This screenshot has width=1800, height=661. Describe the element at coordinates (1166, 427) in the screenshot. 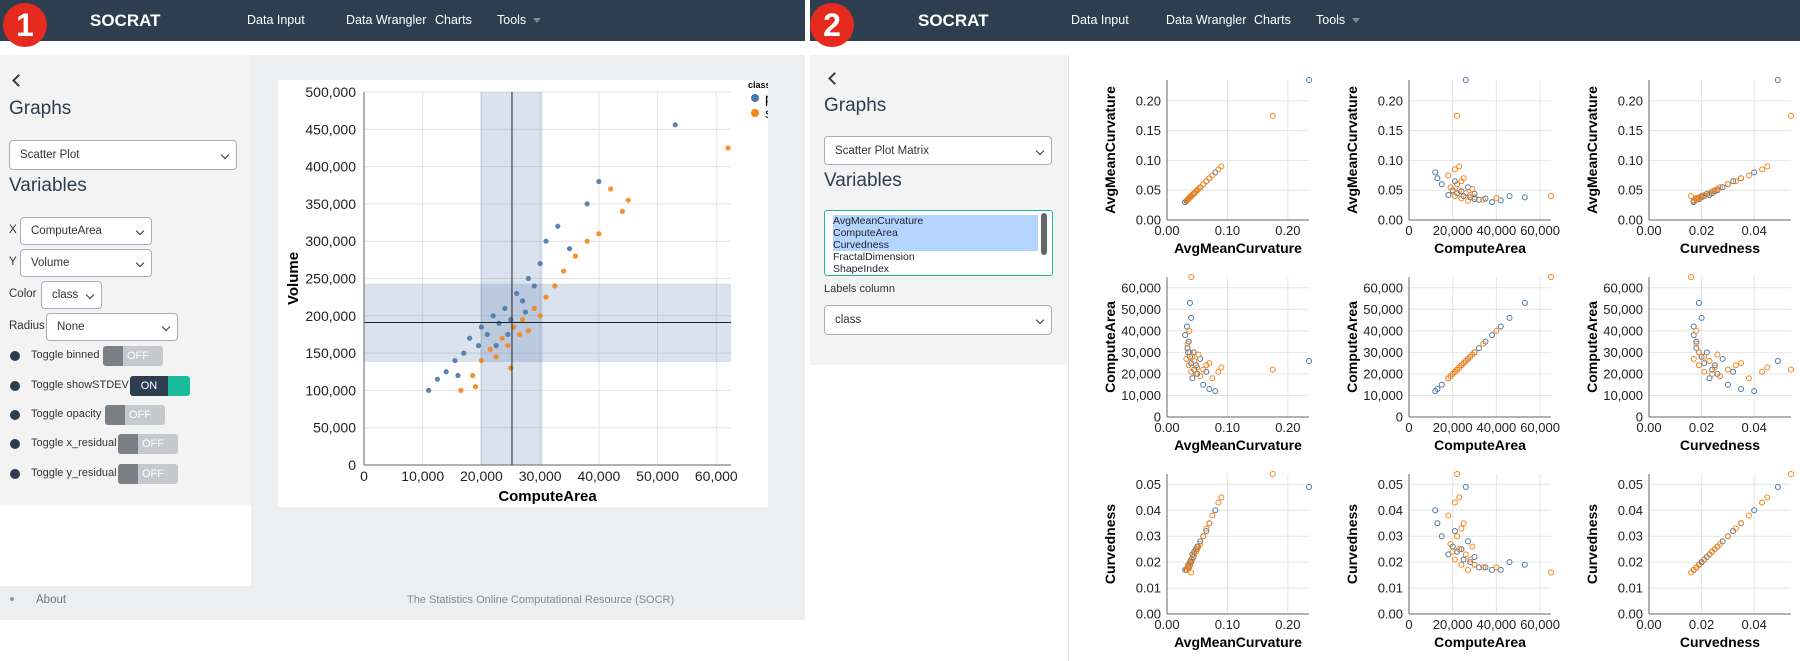

I see `x-tick-label: 0.00` at that location.